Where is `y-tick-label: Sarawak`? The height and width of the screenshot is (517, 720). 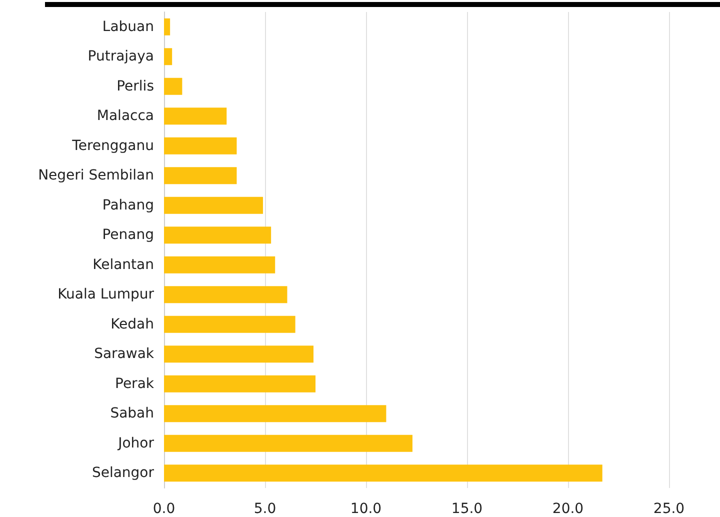 y-tick-label: Sarawak is located at coordinates (124, 354).